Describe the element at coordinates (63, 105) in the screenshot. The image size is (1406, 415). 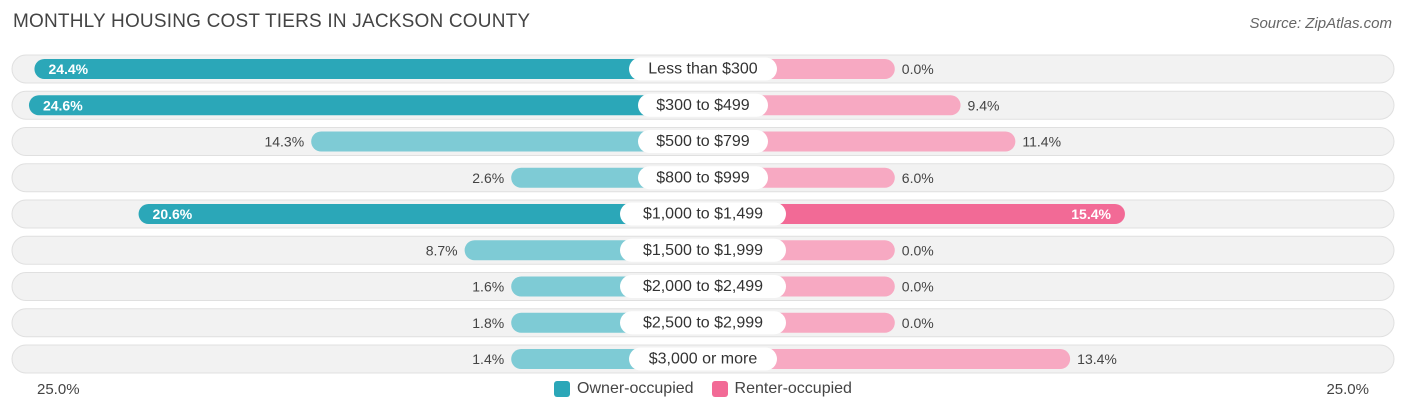
I see `owner-value-label: 24.6%` at that location.